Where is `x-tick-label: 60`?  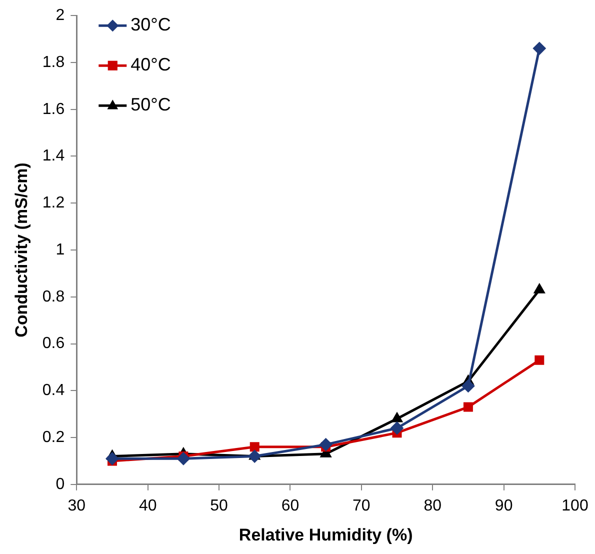
x-tick-label: 60 is located at coordinates (290, 505).